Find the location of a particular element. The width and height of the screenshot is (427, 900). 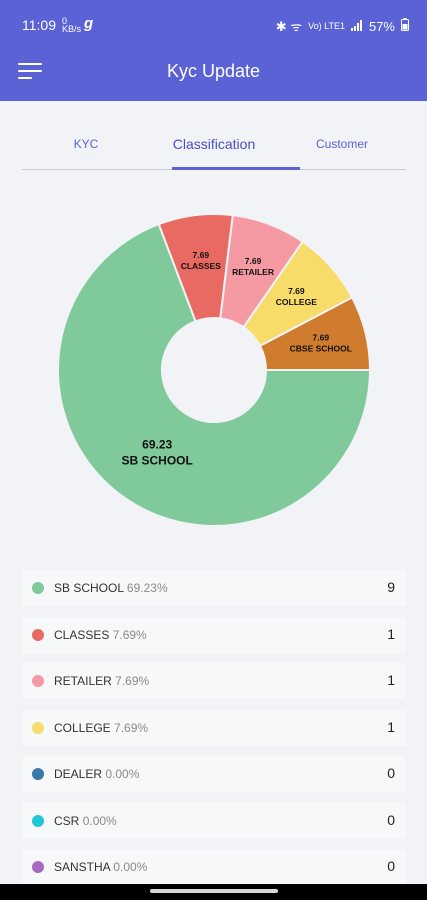

slice-category-label: SB SCHOOL is located at coordinates (157, 460).